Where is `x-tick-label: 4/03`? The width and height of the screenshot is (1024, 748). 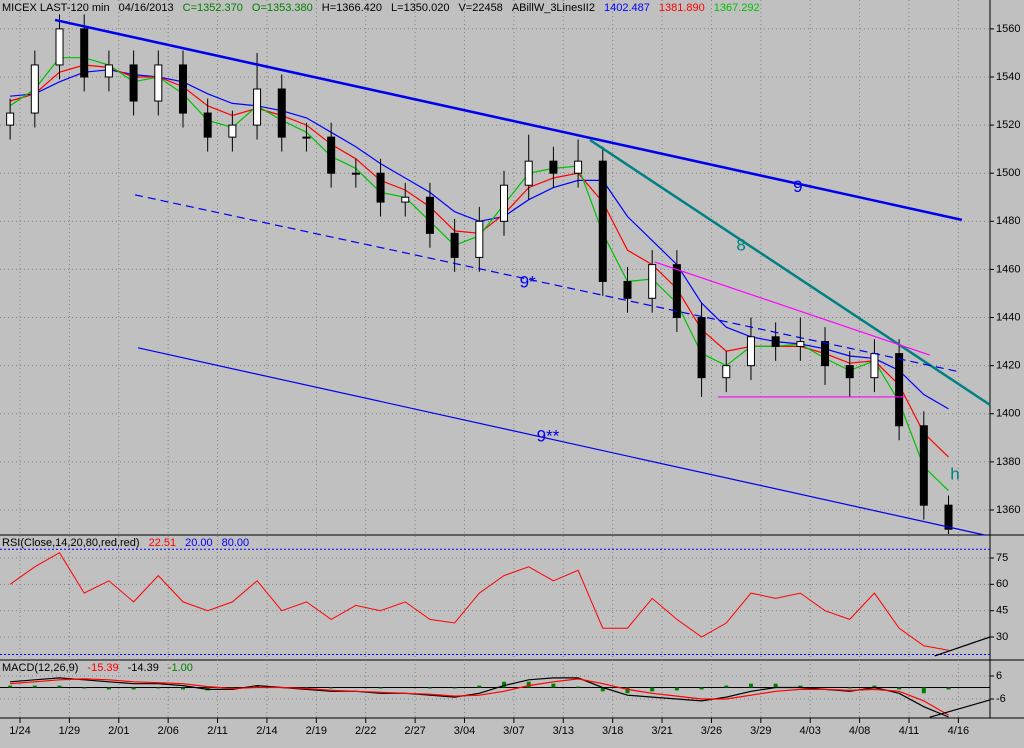
x-tick-label: 4/03 is located at coordinates (810, 731).